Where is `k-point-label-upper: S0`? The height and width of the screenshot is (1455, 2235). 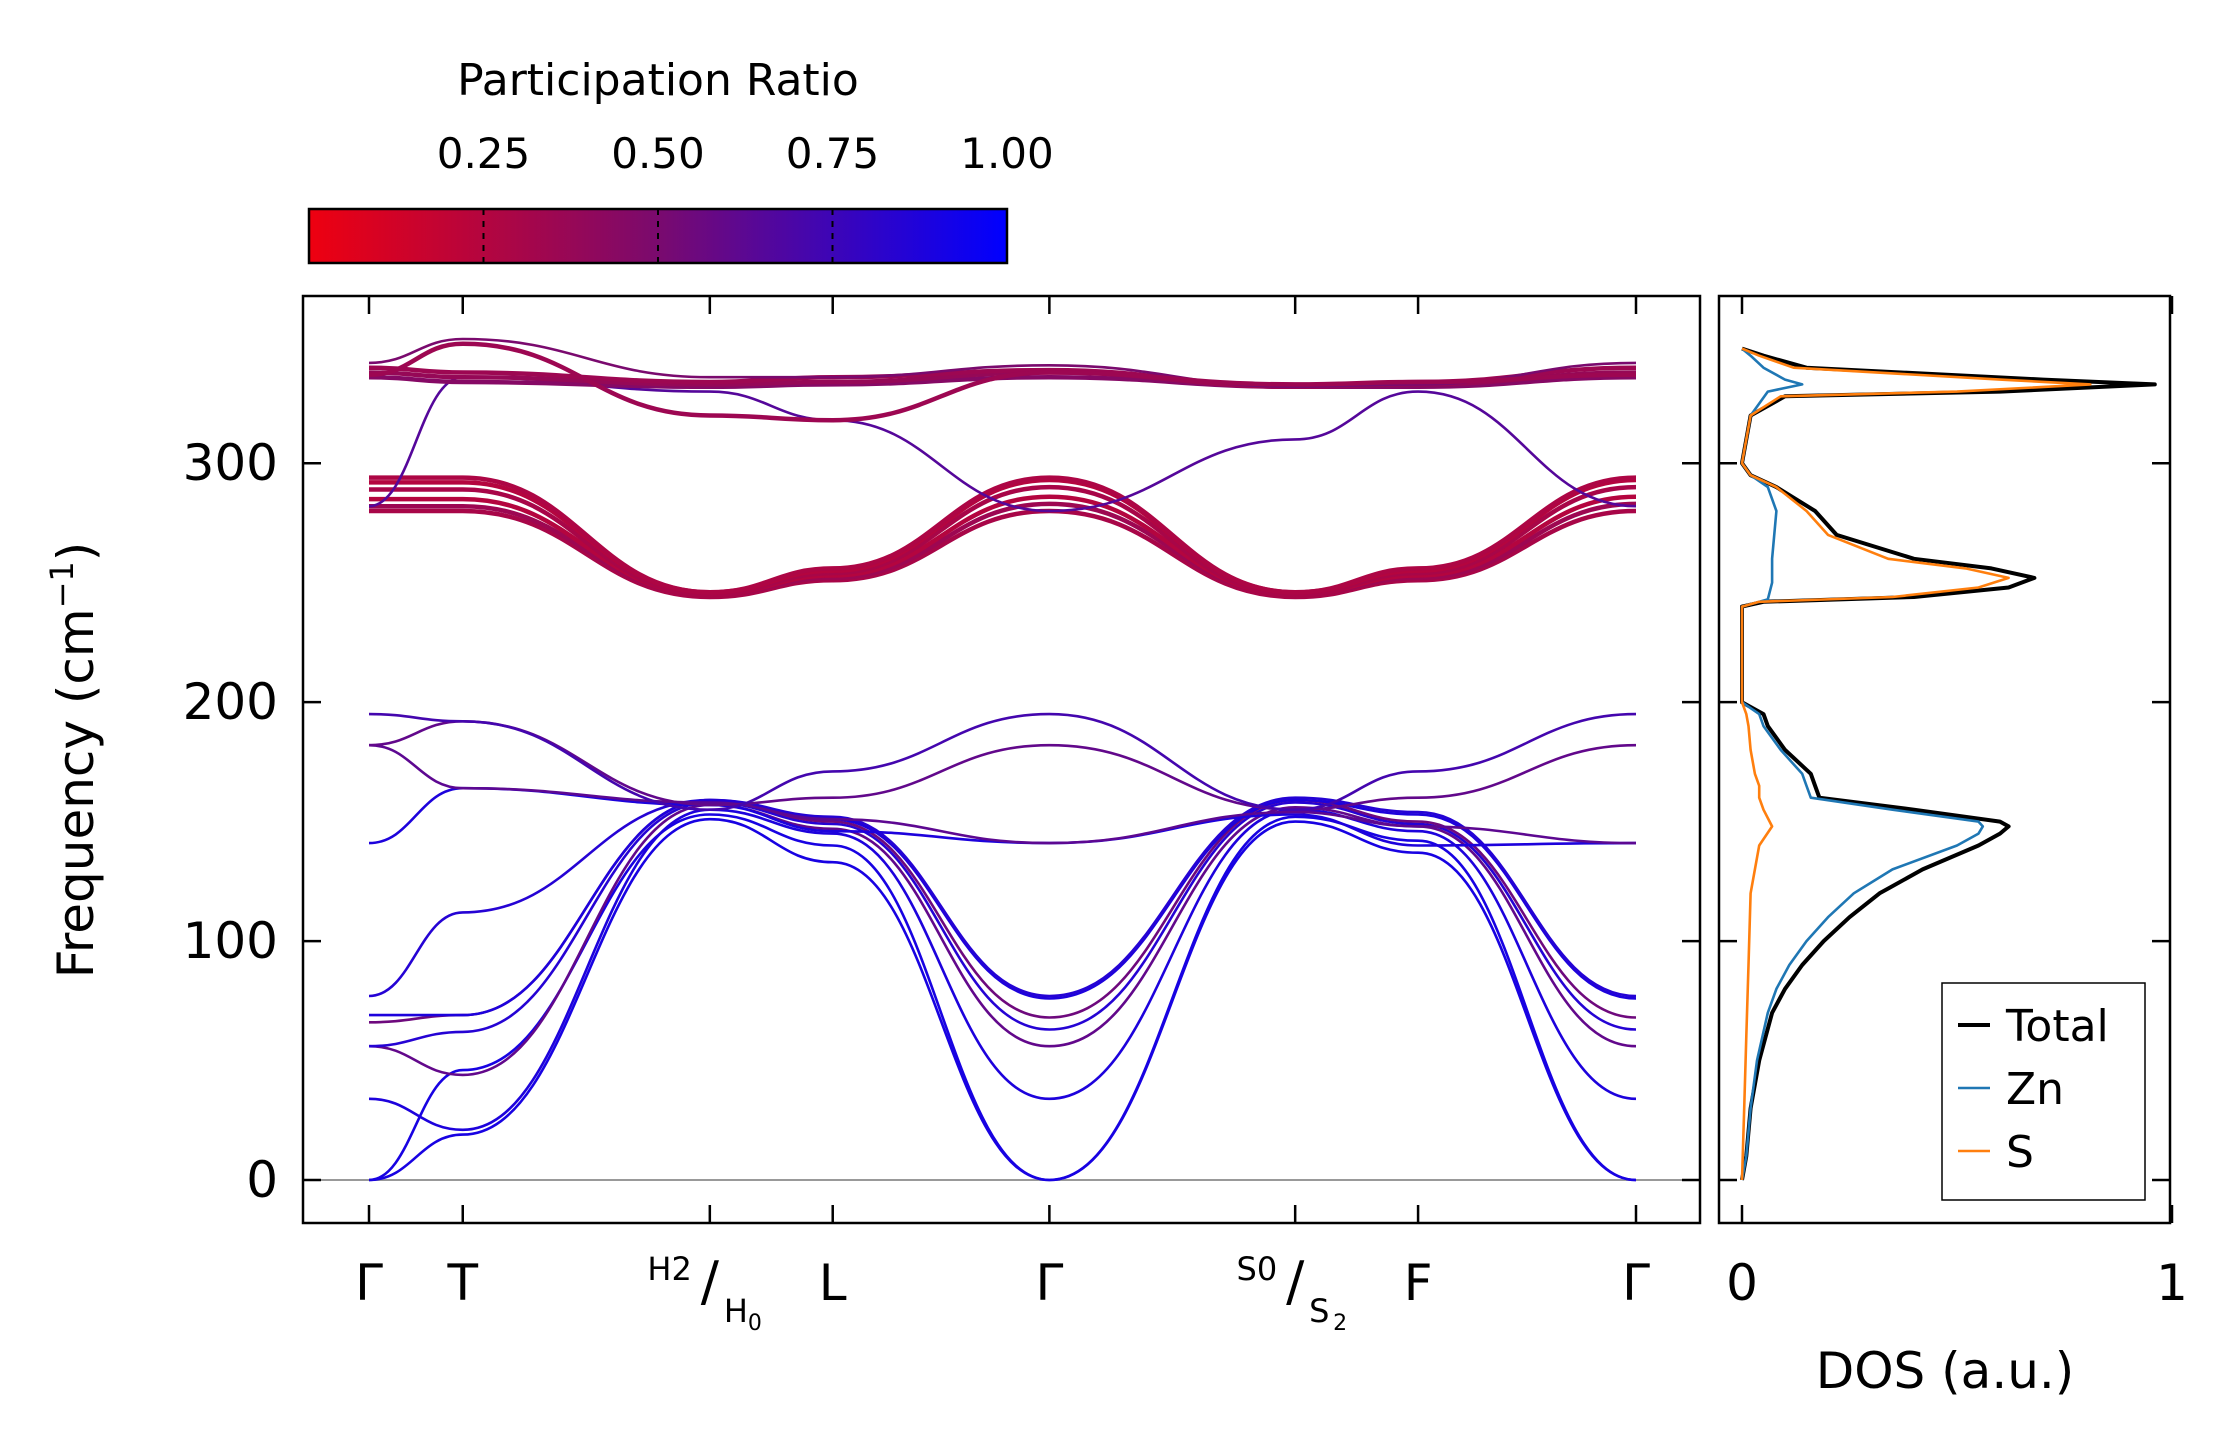
k-point-label-upper: S0 is located at coordinates (1257, 1269).